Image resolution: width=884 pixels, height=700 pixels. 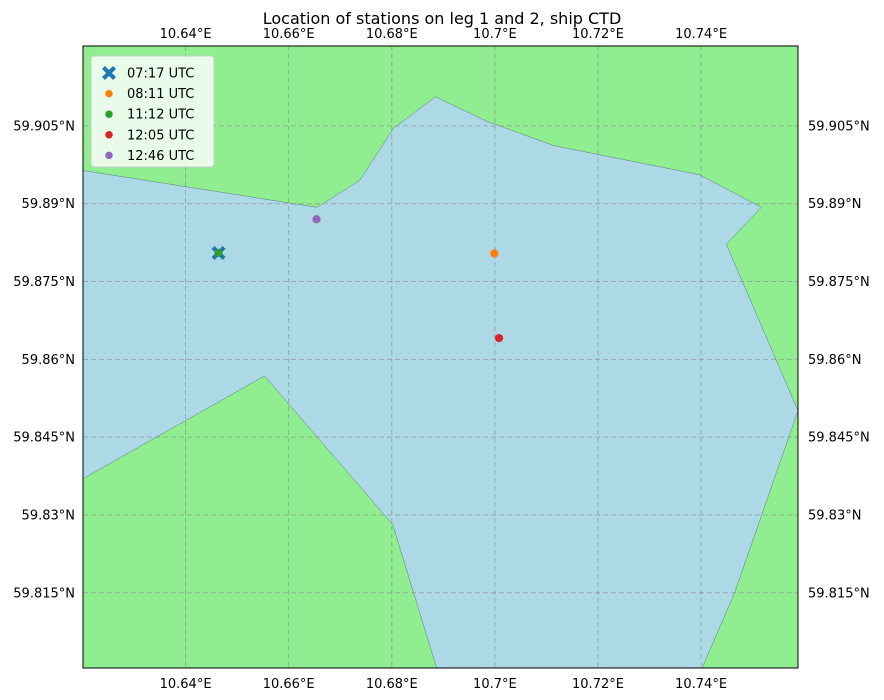 I want to click on x-tick-label-top: 10.7°E, so click(x=495, y=34).